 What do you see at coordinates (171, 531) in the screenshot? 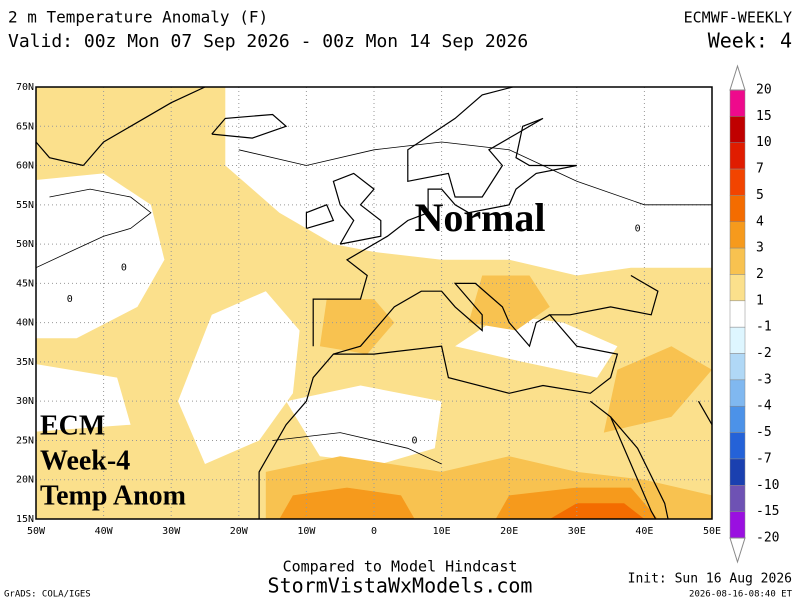
I see `lon-label: 30W` at bounding box center [171, 531].